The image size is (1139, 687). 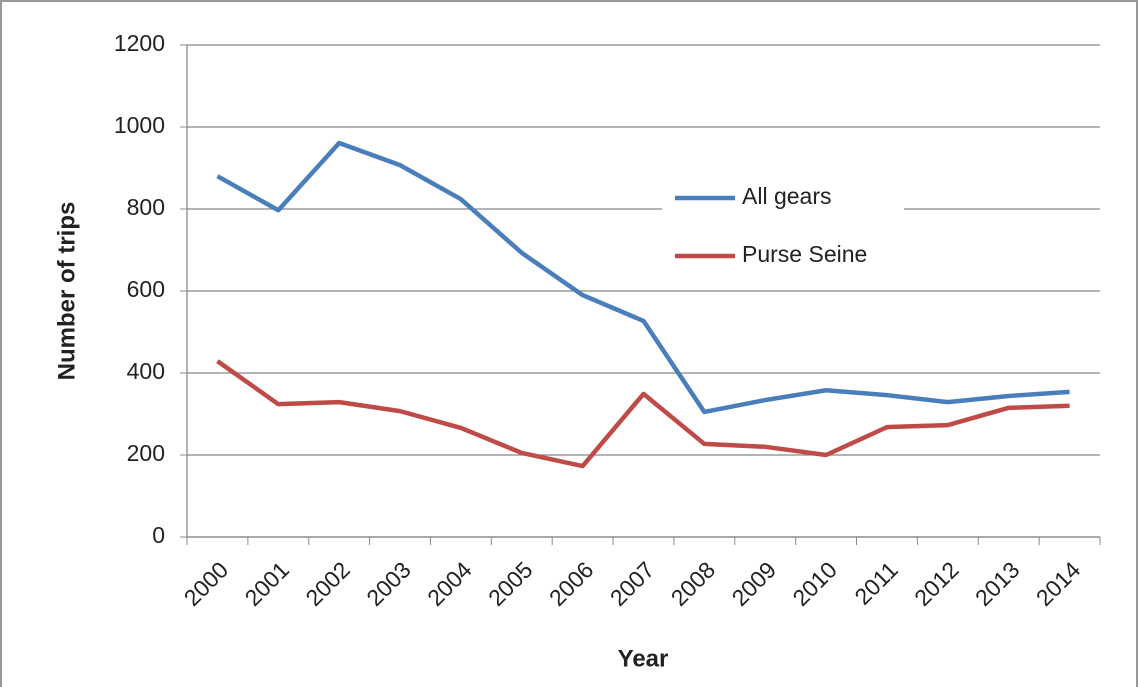 I want to click on x-axis-title: Year, so click(x=643, y=658).